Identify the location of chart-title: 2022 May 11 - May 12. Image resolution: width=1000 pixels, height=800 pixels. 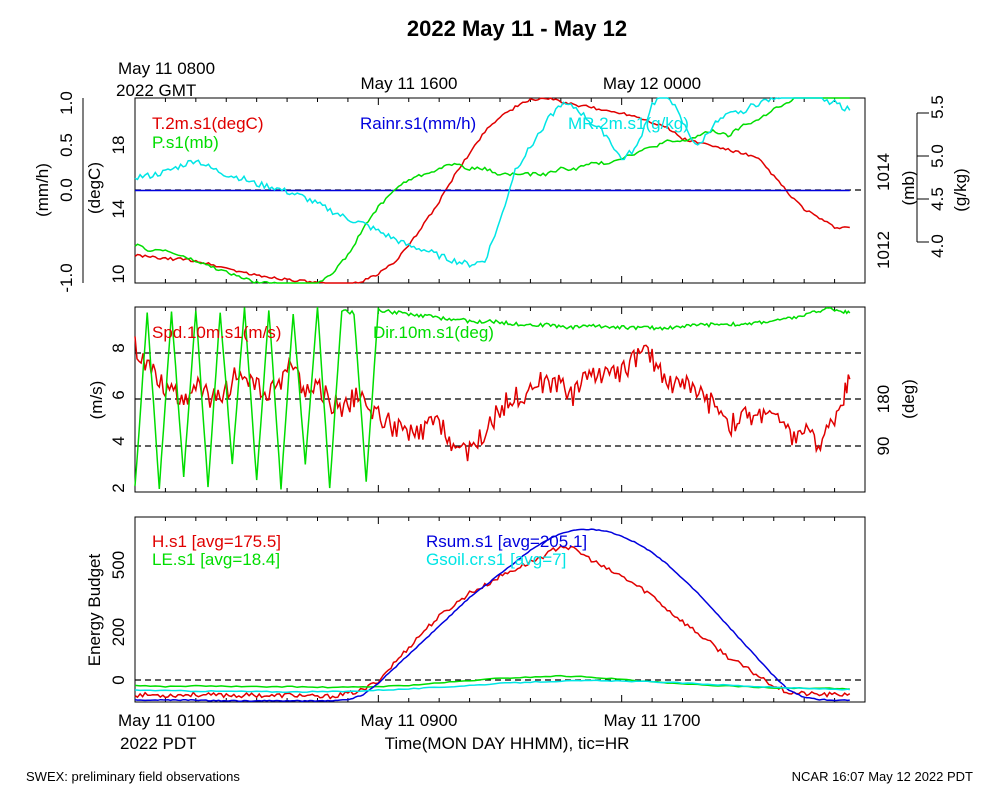
(517, 28).